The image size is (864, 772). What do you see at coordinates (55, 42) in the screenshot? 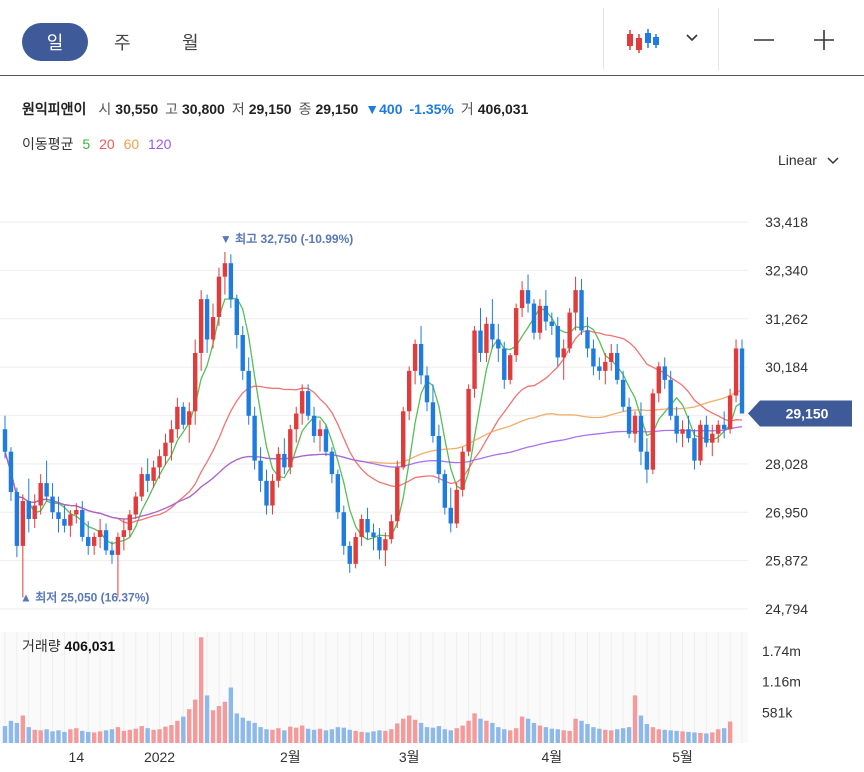
I see `period-day-button: 일` at bounding box center [55, 42].